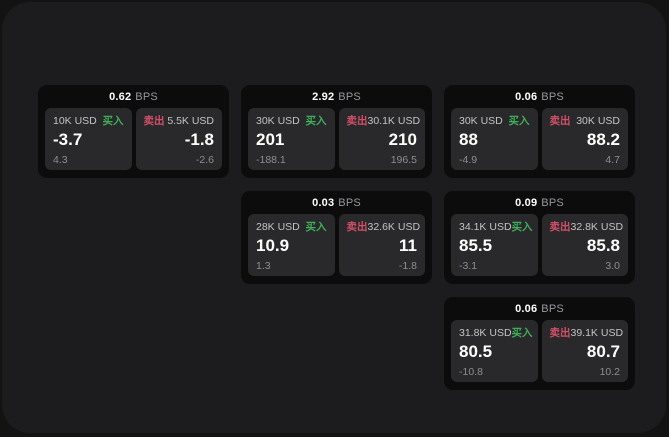 This screenshot has width=669, height=437. What do you see at coordinates (394, 227) in the screenshot?
I see `sell-size-label: 32.6K USD` at bounding box center [394, 227].